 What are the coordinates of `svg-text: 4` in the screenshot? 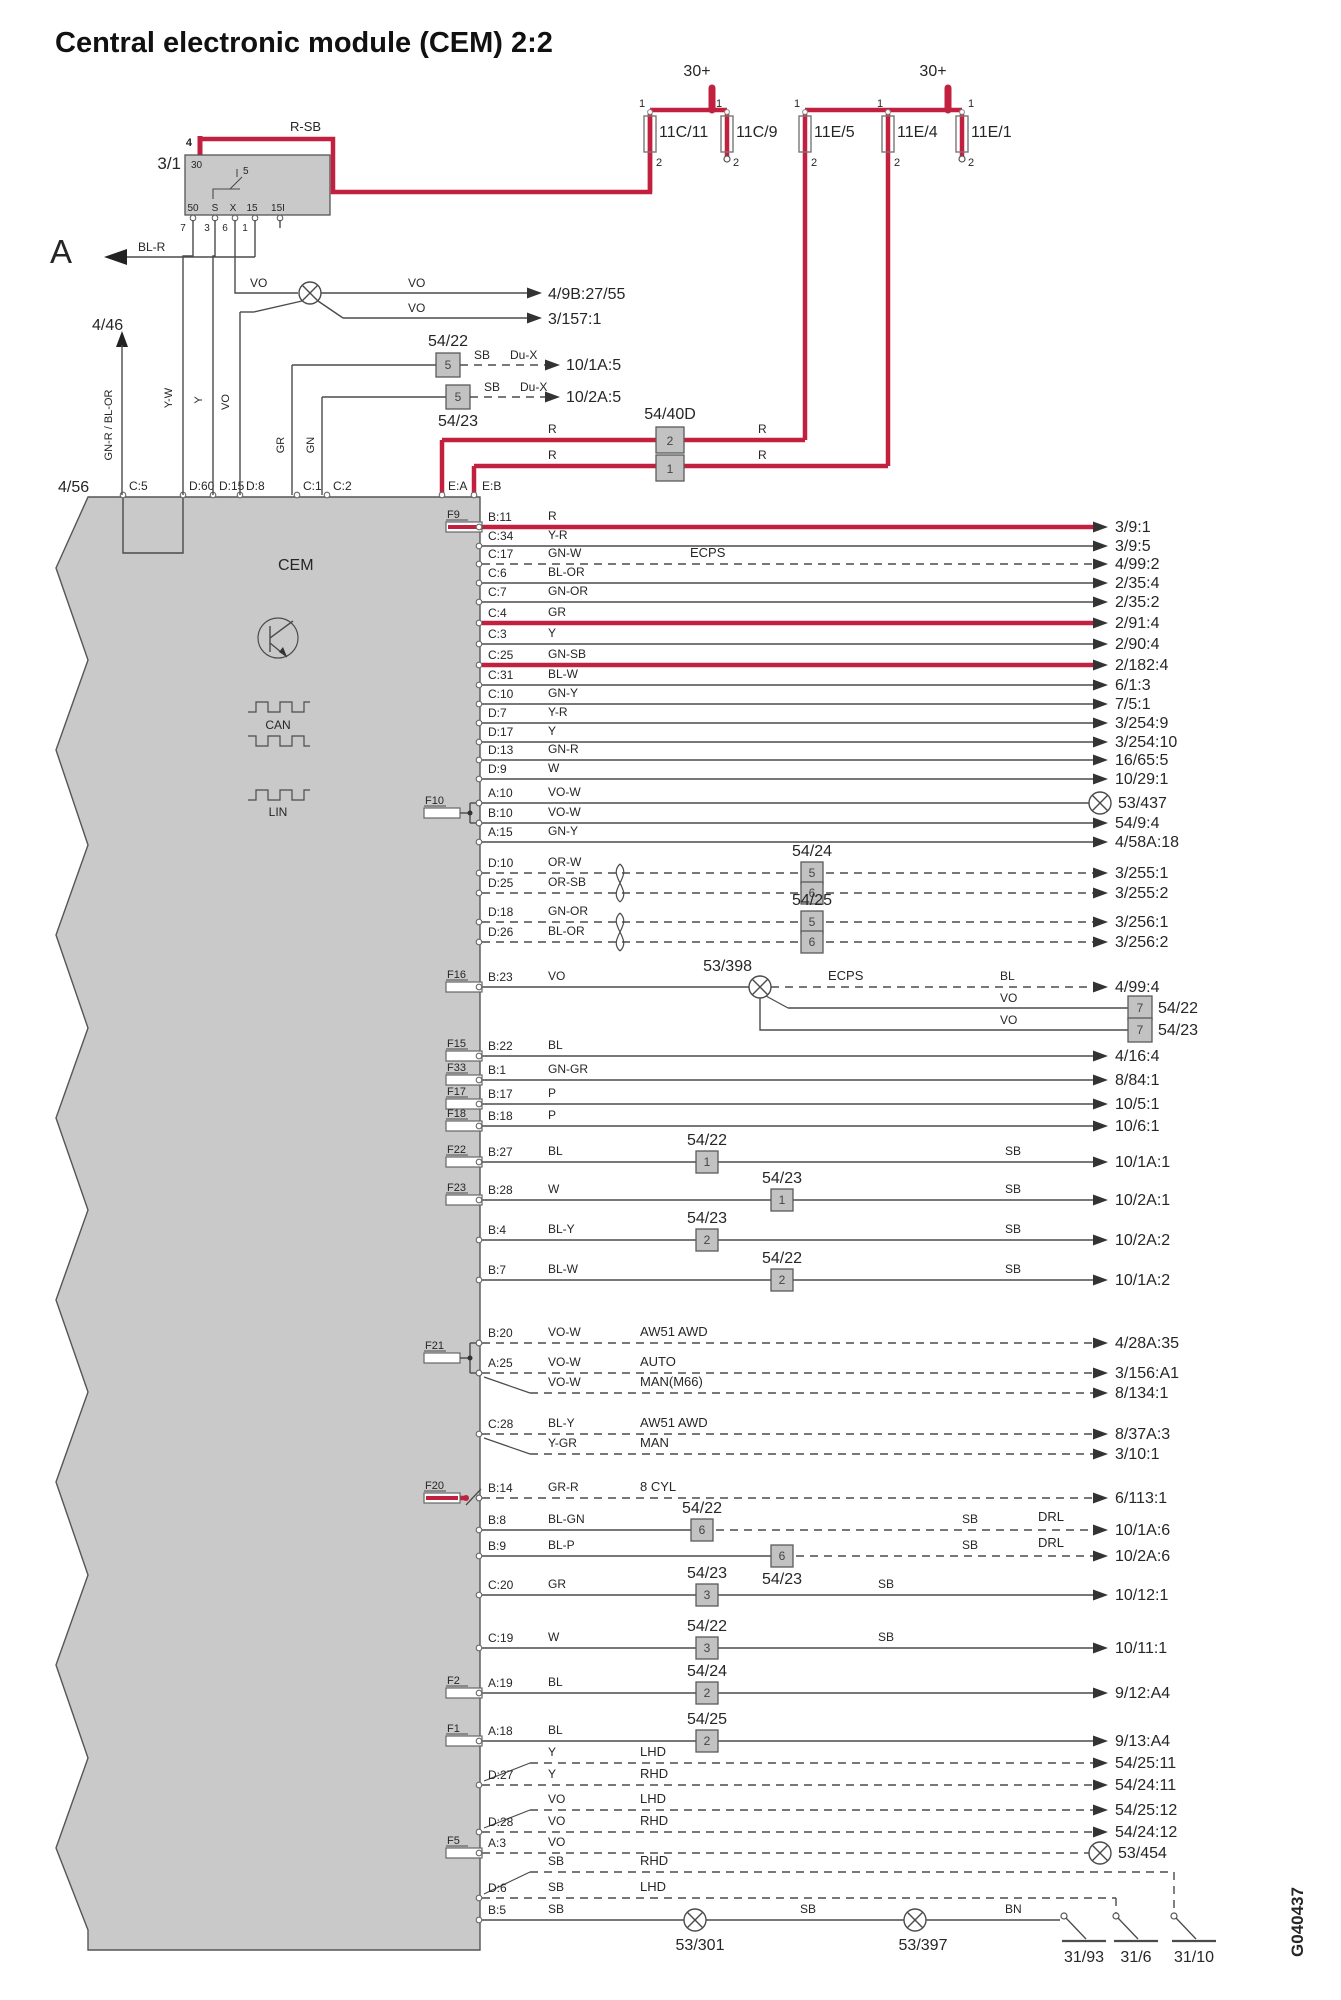 It's located at (189, 143).